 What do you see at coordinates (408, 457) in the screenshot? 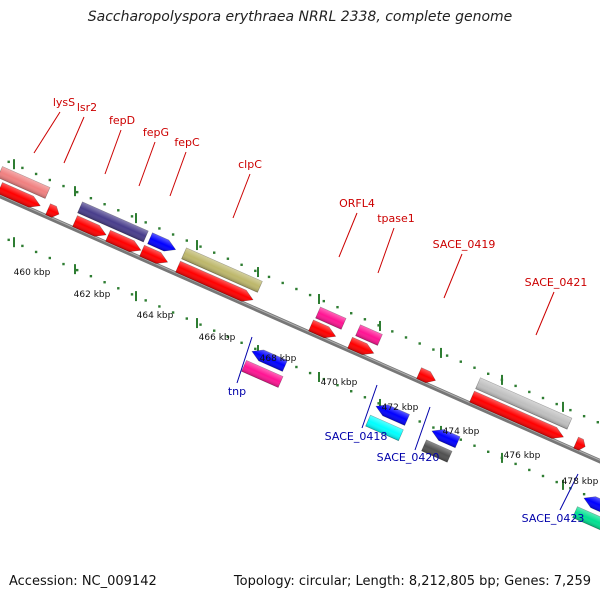
I see `gene-label-SACE_0420: SACE_0420` at bounding box center [408, 457].